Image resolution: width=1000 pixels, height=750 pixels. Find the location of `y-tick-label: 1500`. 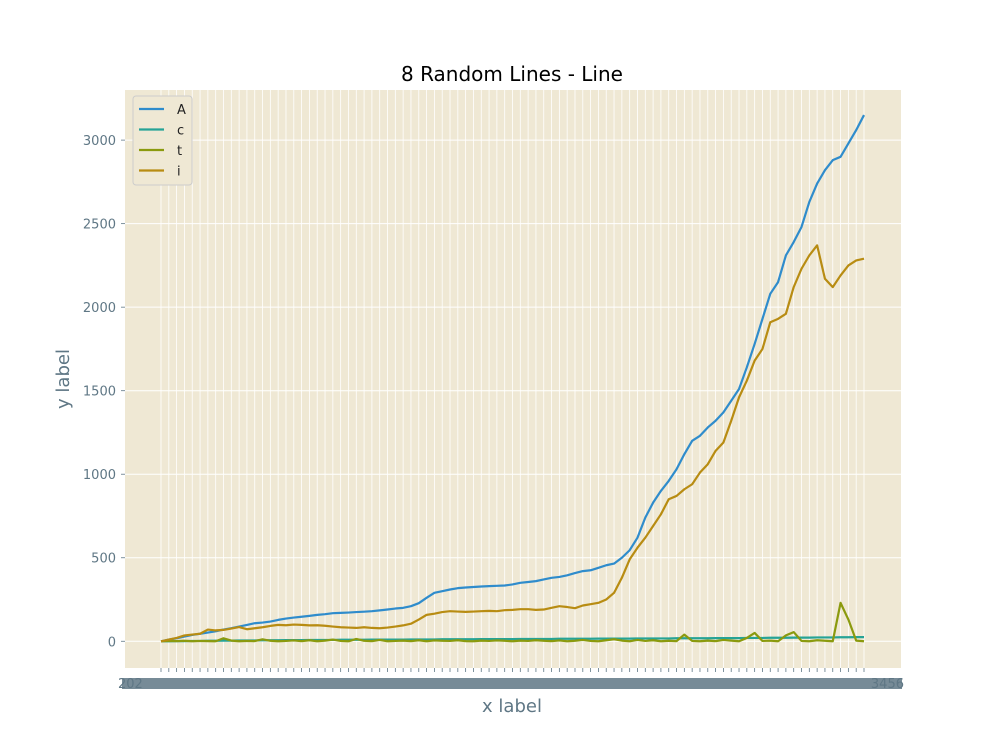

y-tick-label: 1500 is located at coordinates (99, 392).